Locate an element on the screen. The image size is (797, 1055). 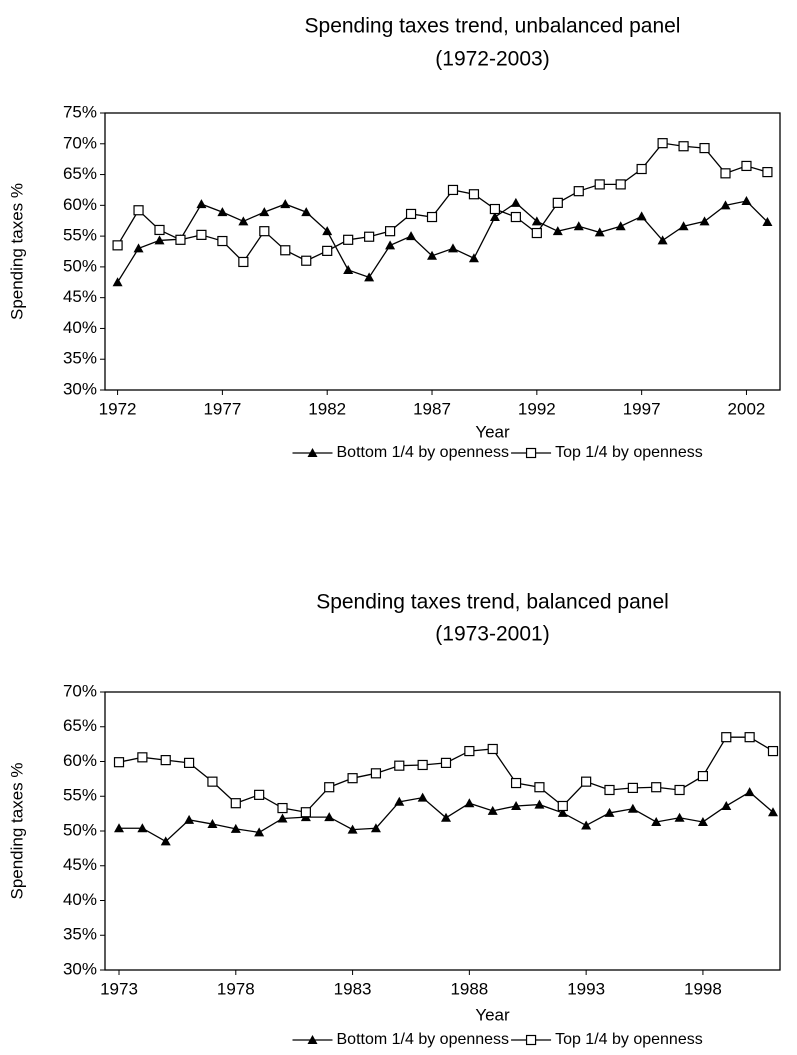
y-tick-label: 40% is located at coordinates (80, 899).